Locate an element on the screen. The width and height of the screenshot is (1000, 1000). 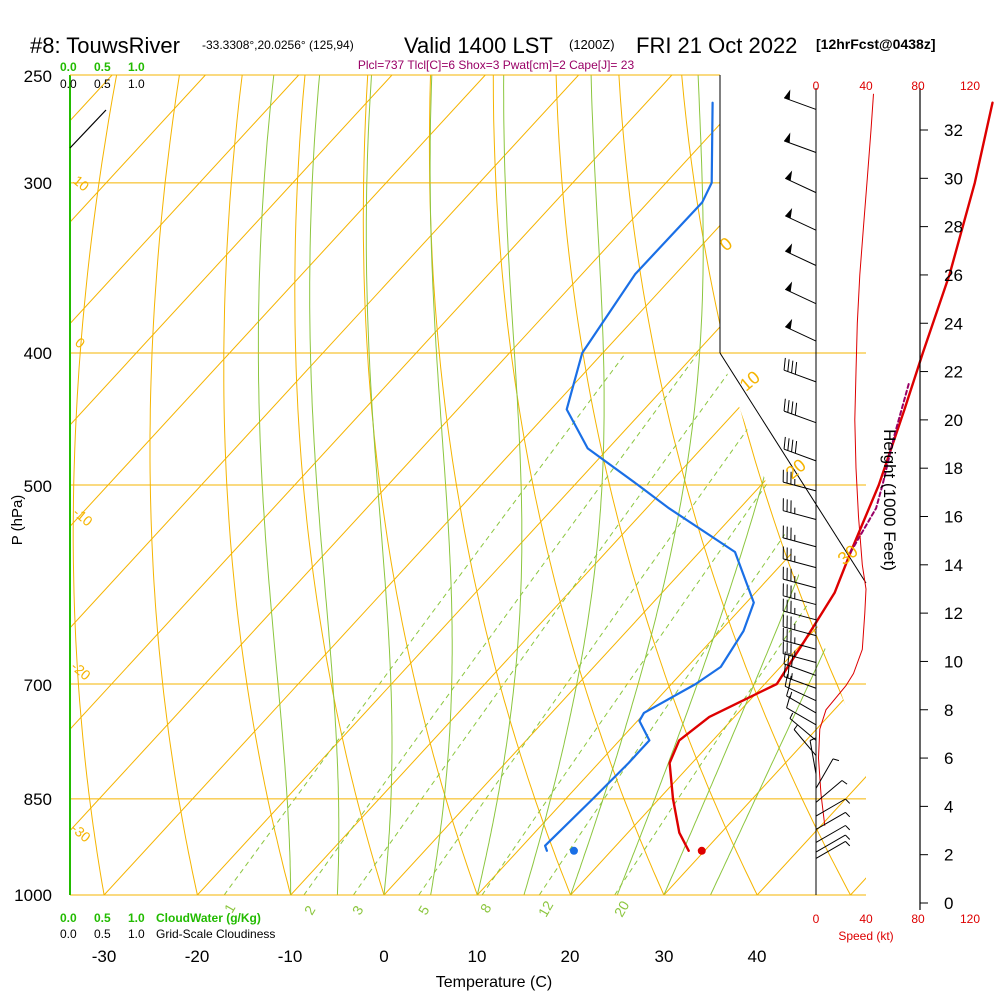
utc-time: (1200Z) is located at coordinates (592, 44).